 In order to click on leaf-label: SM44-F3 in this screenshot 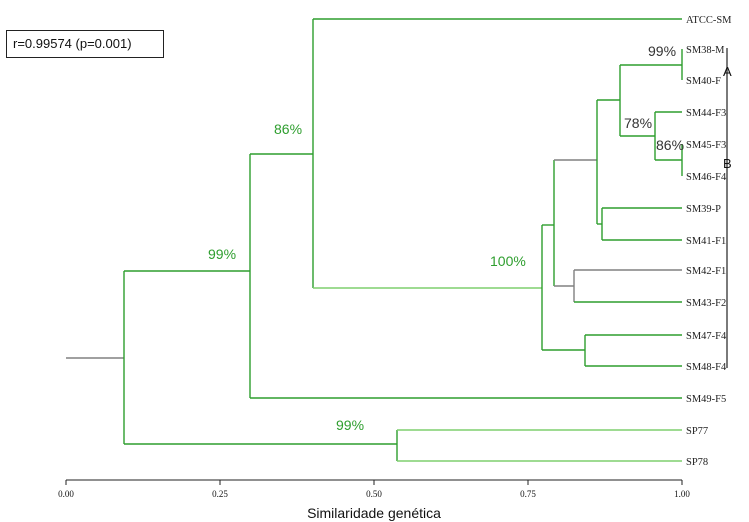, I will do `click(706, 113)`.